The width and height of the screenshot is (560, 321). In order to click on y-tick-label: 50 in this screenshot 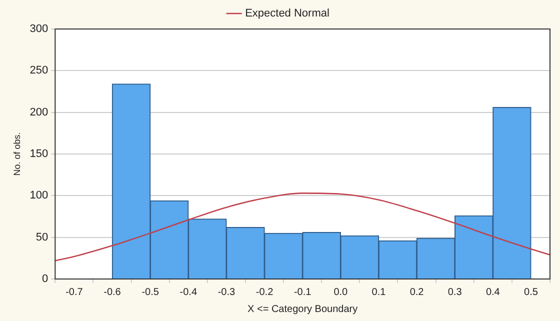, I will do `click(42, 237)`.